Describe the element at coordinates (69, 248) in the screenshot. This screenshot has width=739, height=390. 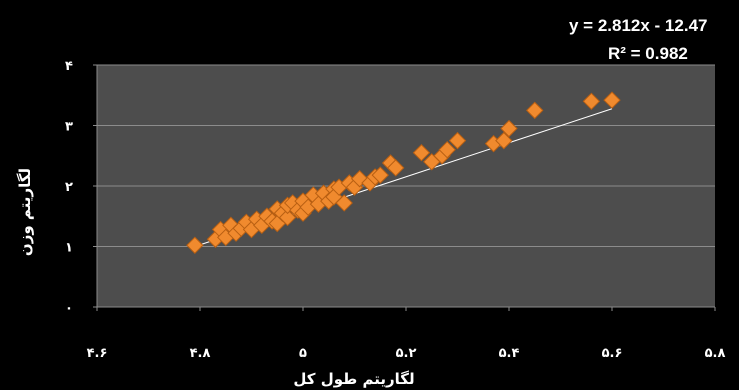
I see `y-tick-label: ۱` at that location.